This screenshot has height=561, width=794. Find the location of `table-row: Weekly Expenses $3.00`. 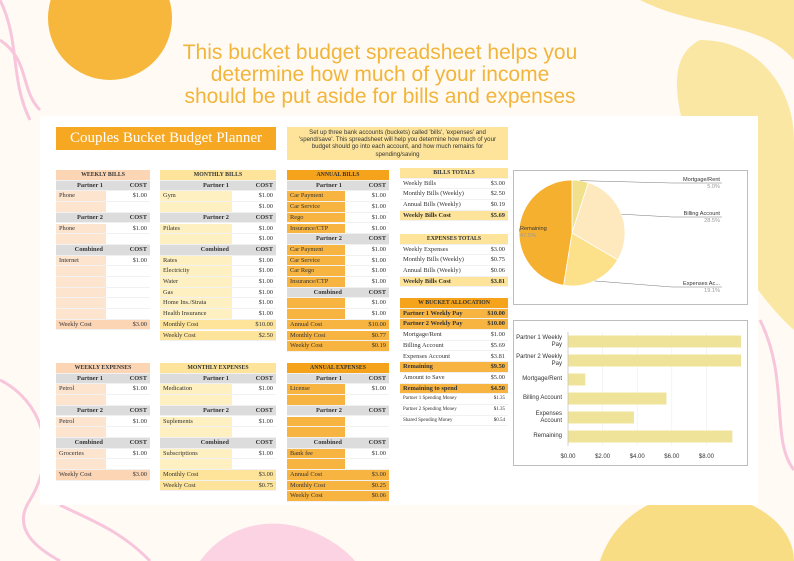

table-row: Weekly Expenses $3.00 is located at coordinates (454, 250).